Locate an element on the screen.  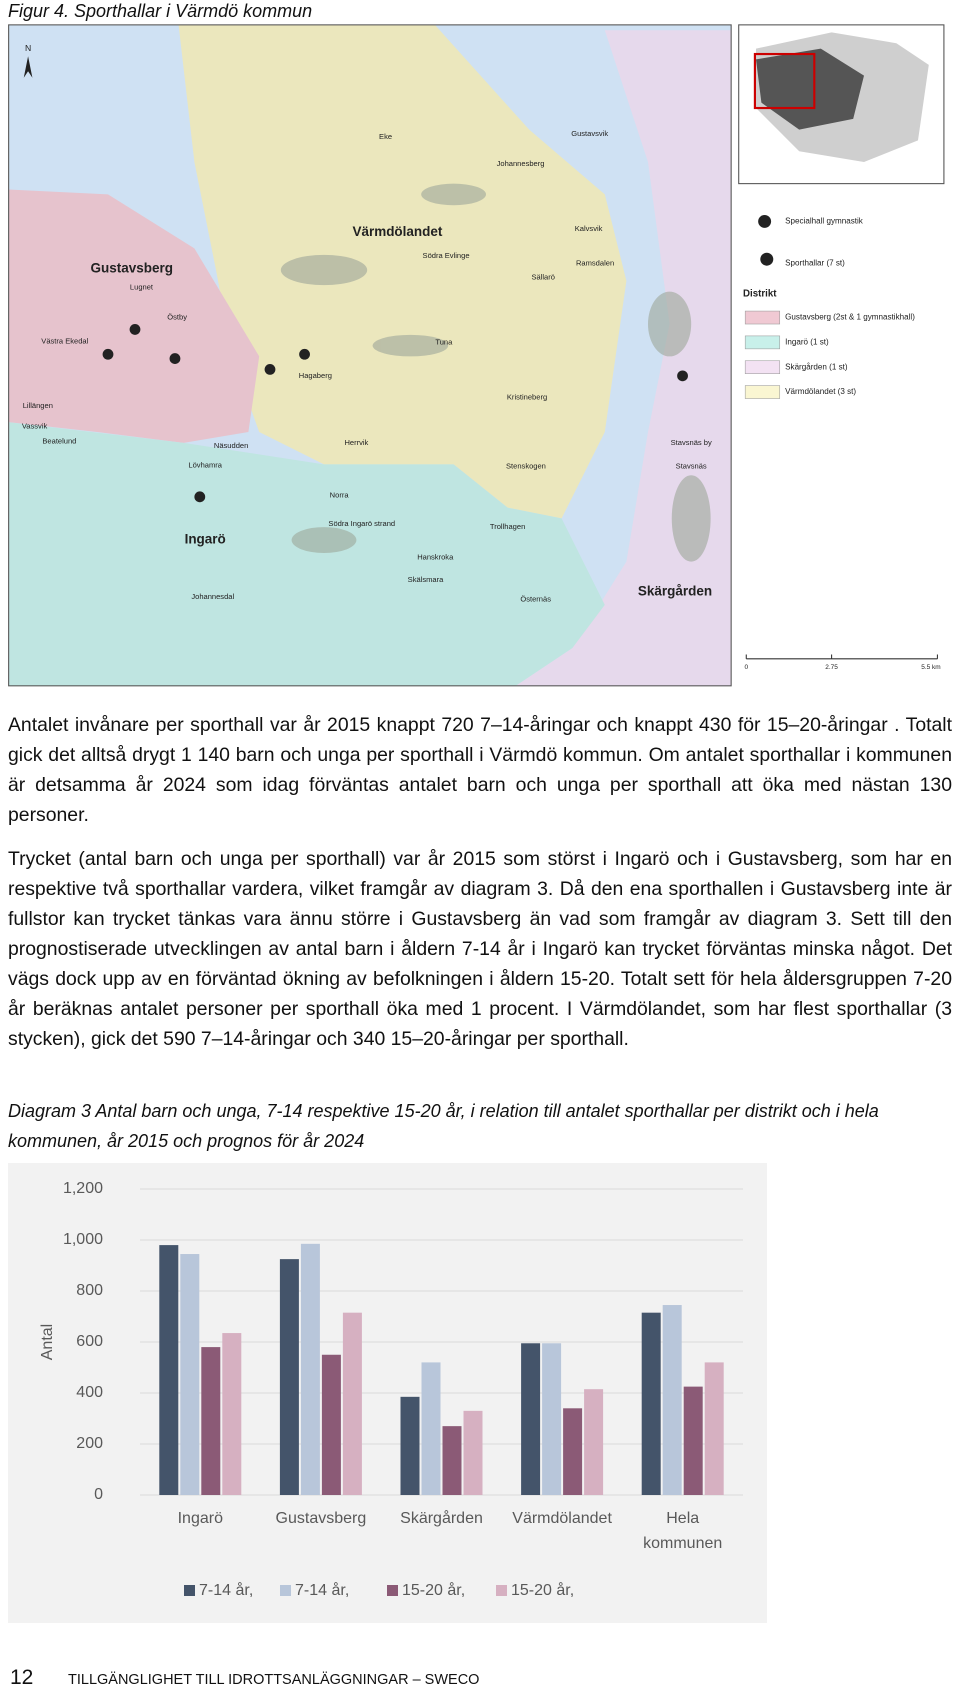
legend-title: Distrikt is located at coordinates (760, 293).